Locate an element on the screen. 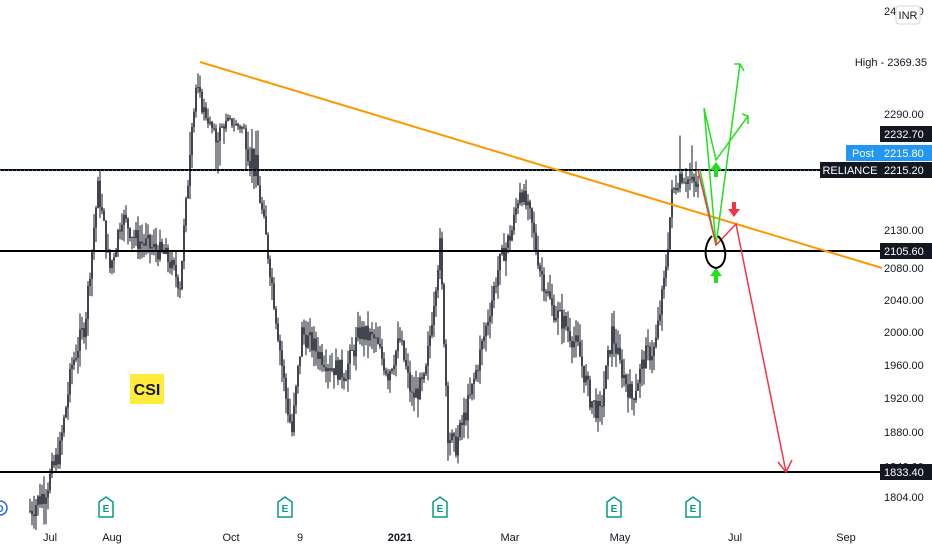 The height and width of the screenshot is (550, 932). currency-label: INR is located at coordinates (908, 16).